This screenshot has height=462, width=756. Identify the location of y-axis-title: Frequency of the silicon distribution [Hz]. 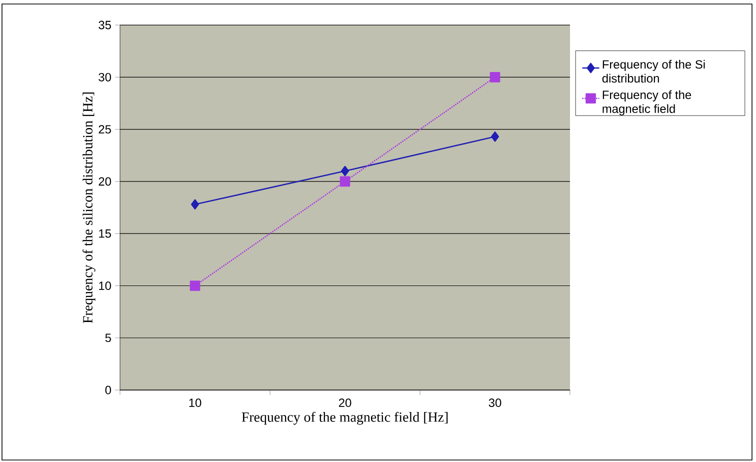
(89, 208).